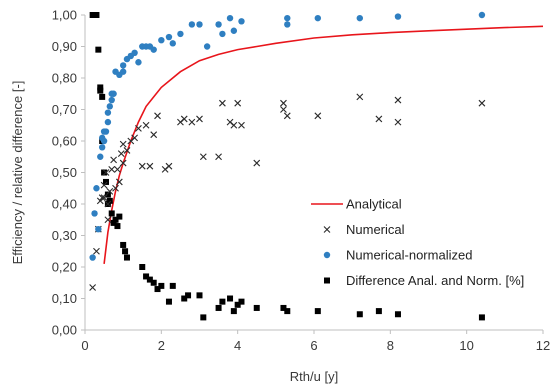  I want to click on x-axis-label: Rth/u [y], so click(314, 376).